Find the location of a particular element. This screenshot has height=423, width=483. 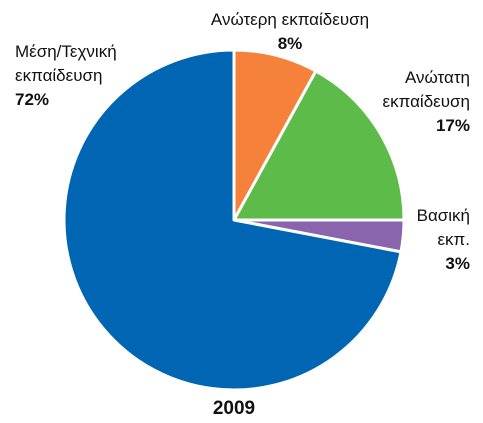

category-label: Ανώτατη εκπαίδευση is located at coordinates (426, 89).